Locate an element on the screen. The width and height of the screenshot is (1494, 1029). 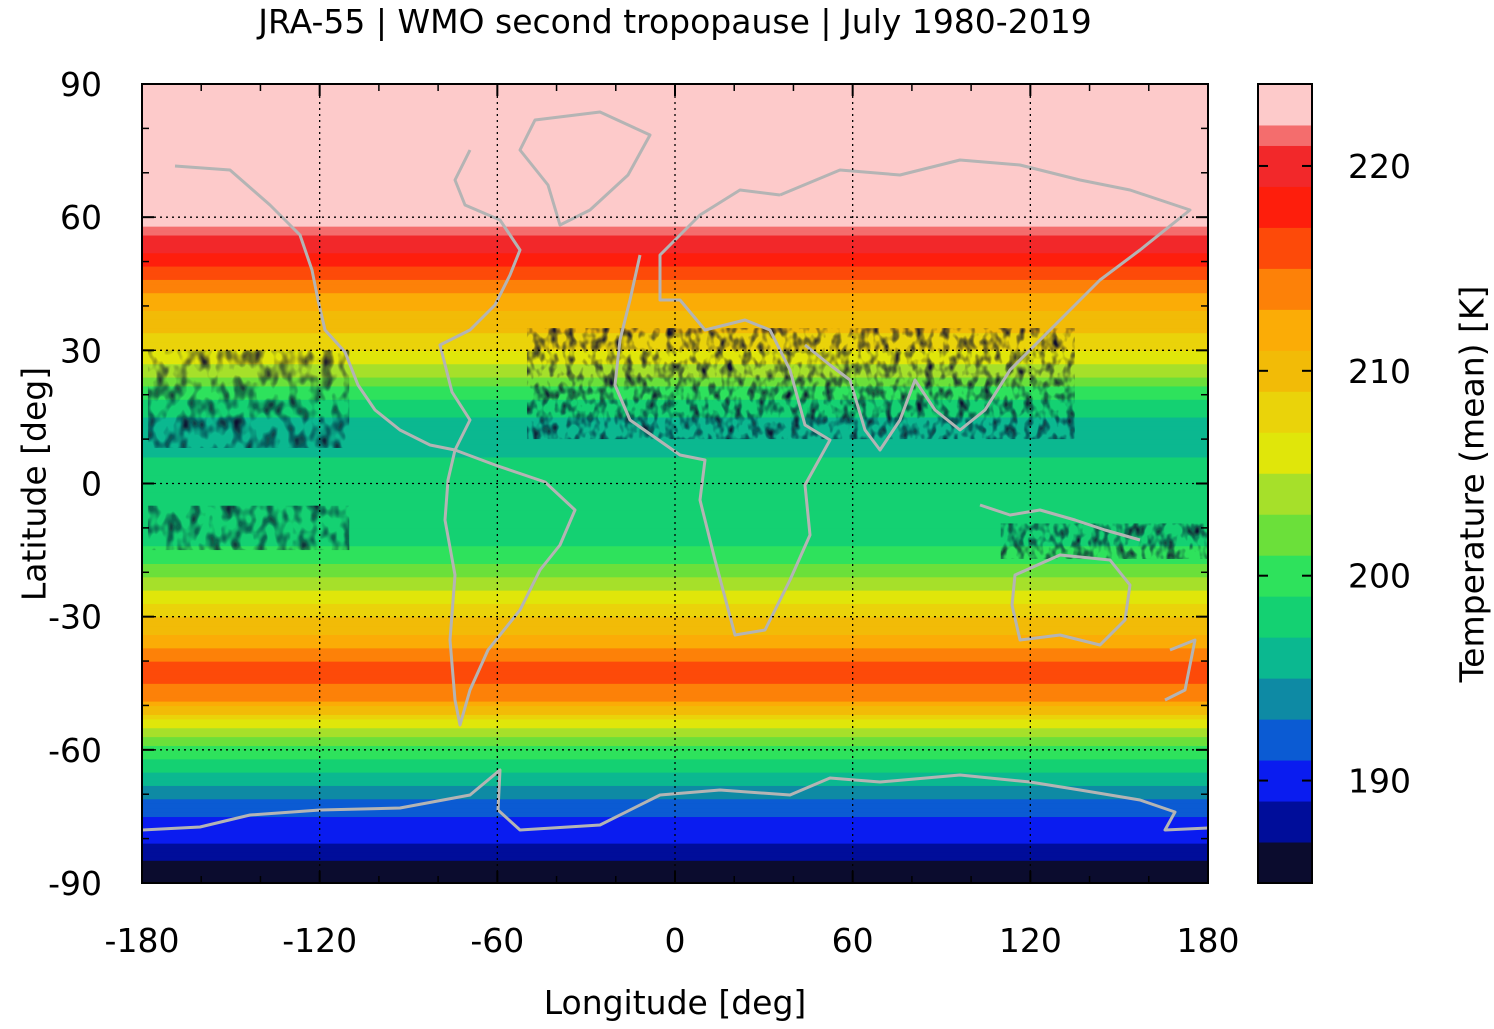
x-axis-label: Longitude [deg] is located at coordinates (675, 1002).